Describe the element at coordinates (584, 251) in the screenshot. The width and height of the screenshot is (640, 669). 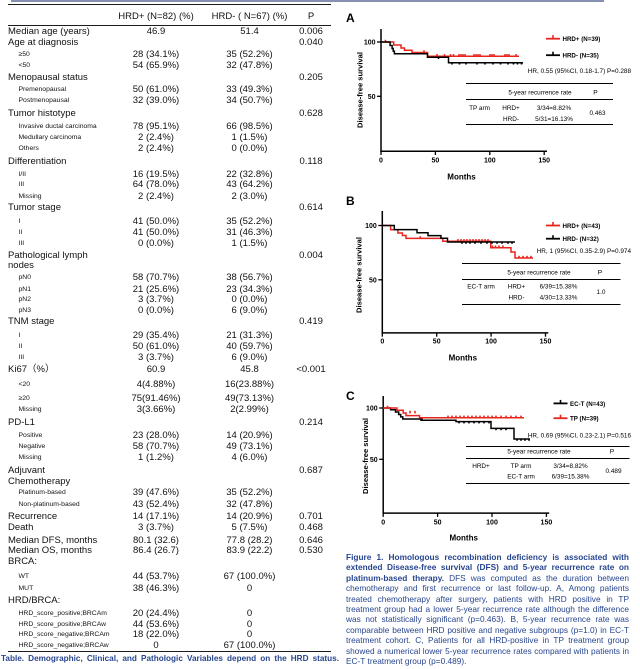
I see `svg-text:HR, 1 (95%CI, 0.35-2.9) P=0.97: HR, 1 (95%CI, 0.35-2.9) P=0.974` at that location.